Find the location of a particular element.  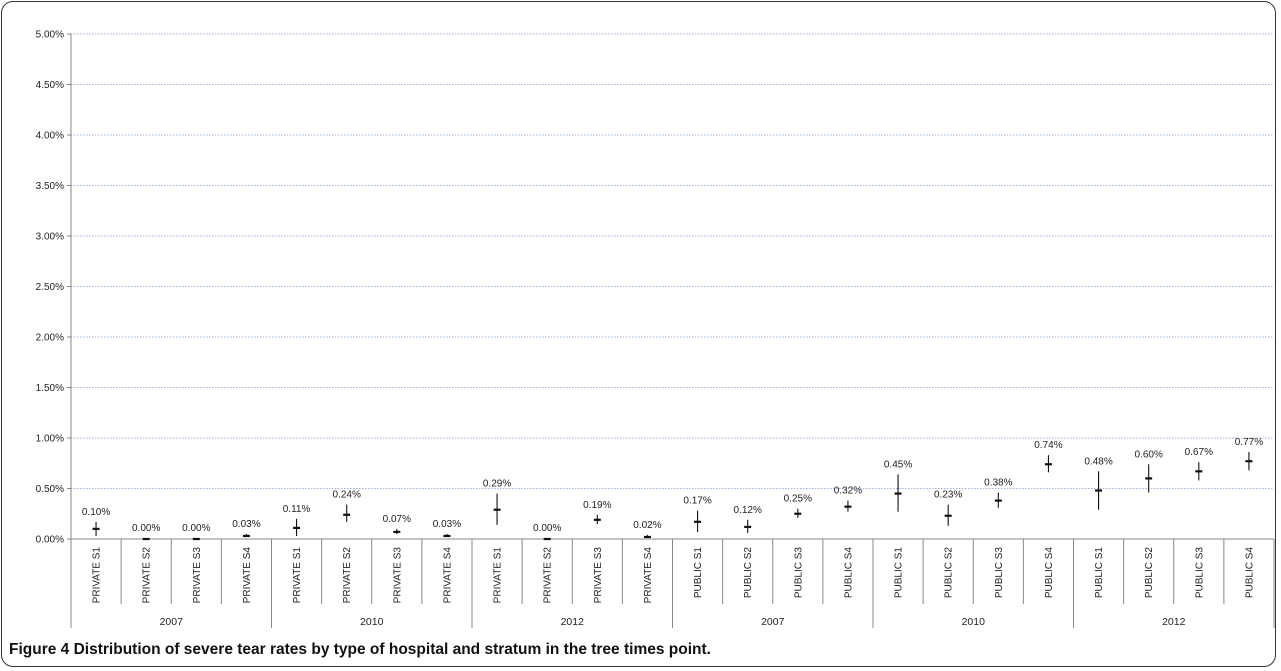

y-tick-label: 4.50% is located at coordinates (50, 85).